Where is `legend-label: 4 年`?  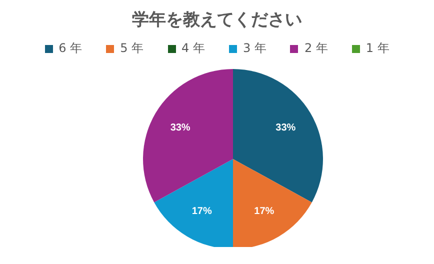 legend-label: 4 年 is located at coordinates (193, 48).